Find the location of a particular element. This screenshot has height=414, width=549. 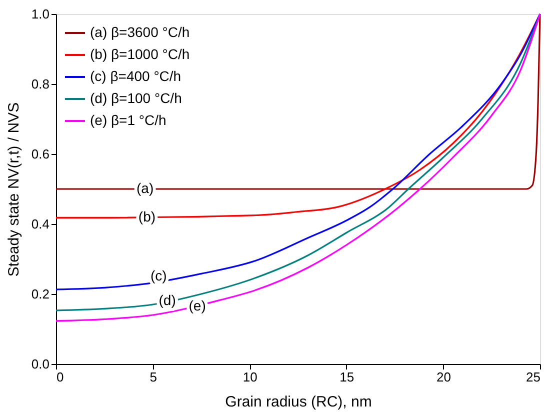

y-tick-label: 0.6 is located at coordinates (40, 154).